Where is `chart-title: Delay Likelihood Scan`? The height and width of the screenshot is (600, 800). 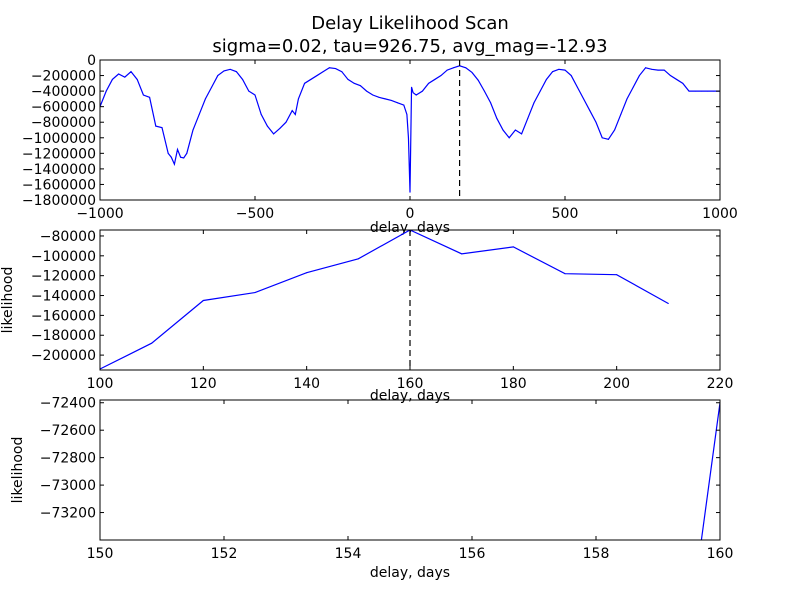
chart-title: Delay Likelihood Scan is located at coordinates (410, 23).